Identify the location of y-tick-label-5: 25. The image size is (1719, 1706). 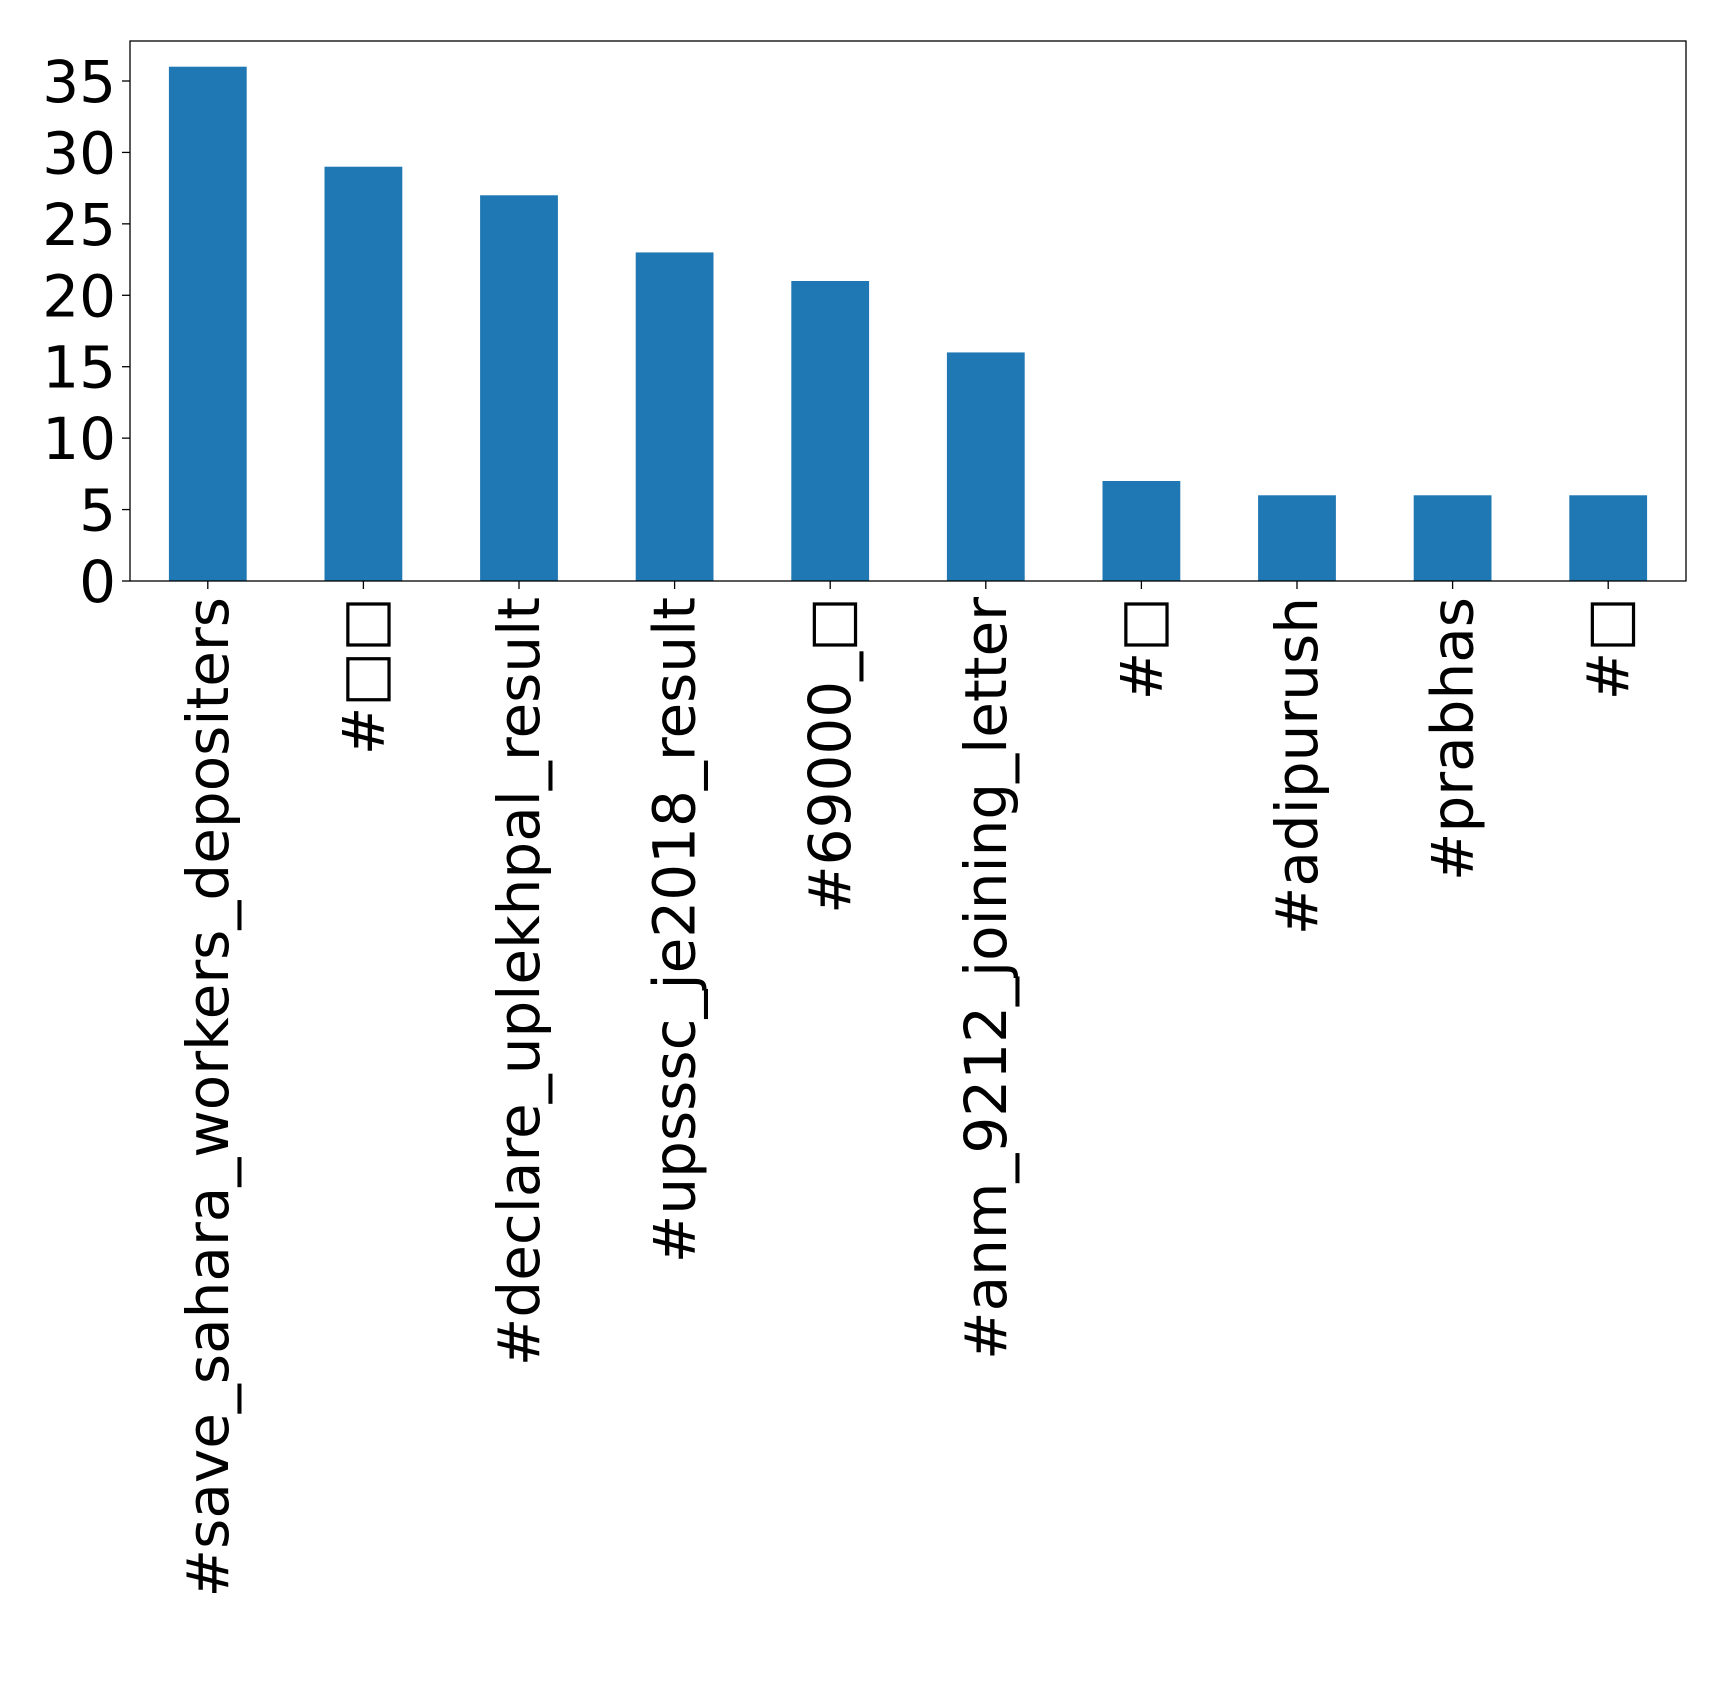
(79, 225).